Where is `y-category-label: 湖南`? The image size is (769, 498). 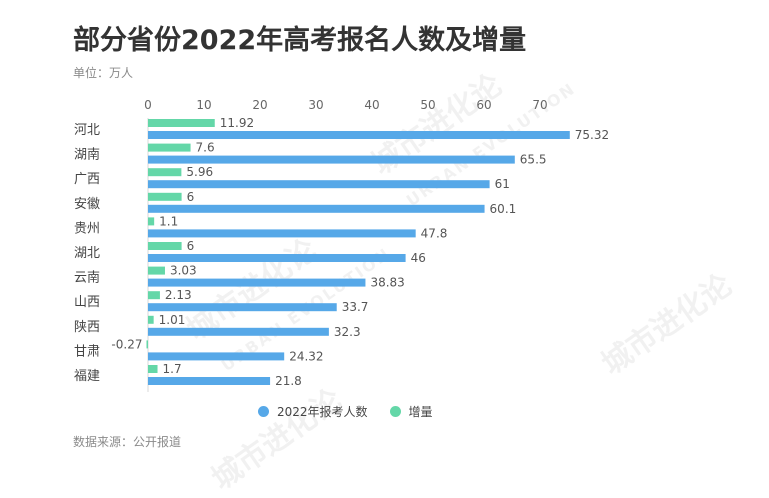
y-category-label: 湖南 is located at coordinates (87, 155).